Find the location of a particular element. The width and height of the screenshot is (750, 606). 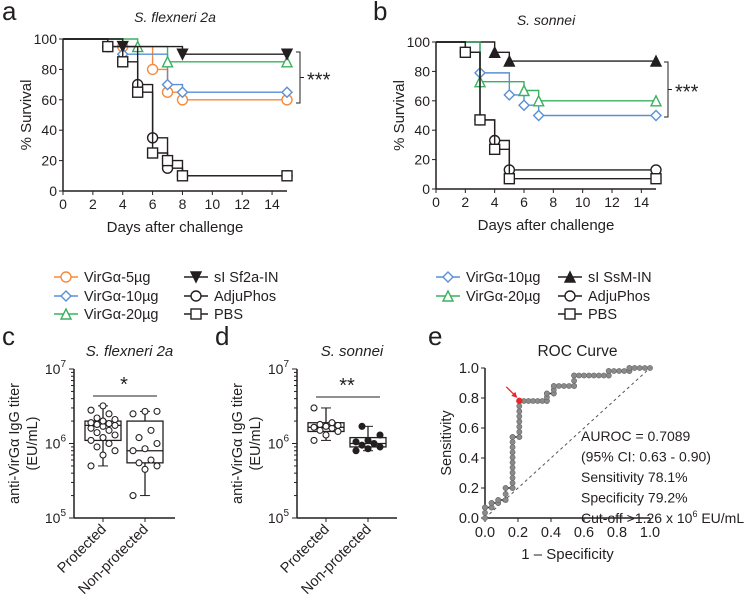

x-tick-label: 0.4 is located at coordinates (551, 533).